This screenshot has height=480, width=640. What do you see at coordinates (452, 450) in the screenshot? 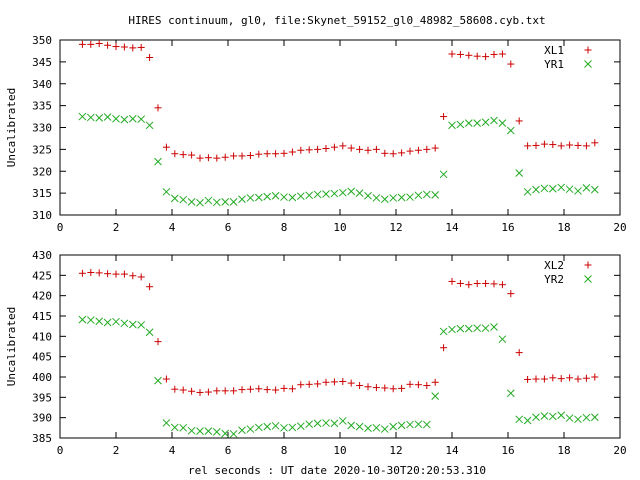
I see `x-tick-label: 14` at bounding box center [452, 450].